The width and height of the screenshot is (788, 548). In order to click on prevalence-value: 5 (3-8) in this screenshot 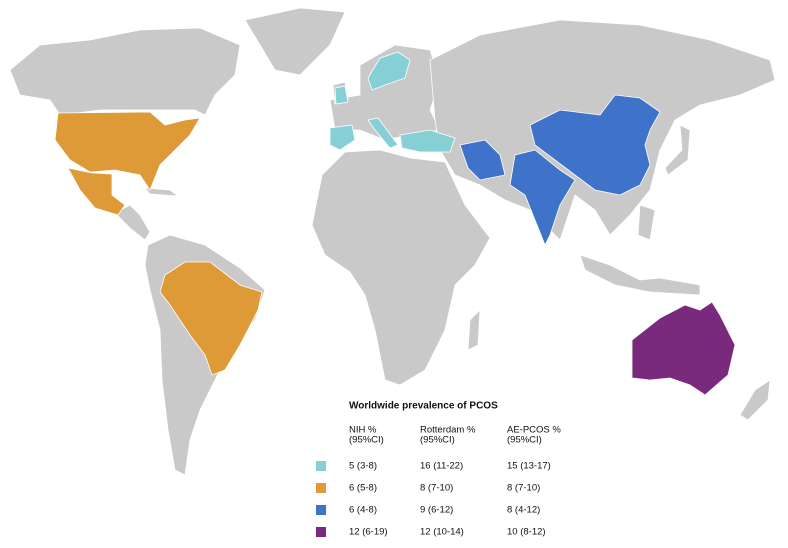, I will do `click(363, 466)`.